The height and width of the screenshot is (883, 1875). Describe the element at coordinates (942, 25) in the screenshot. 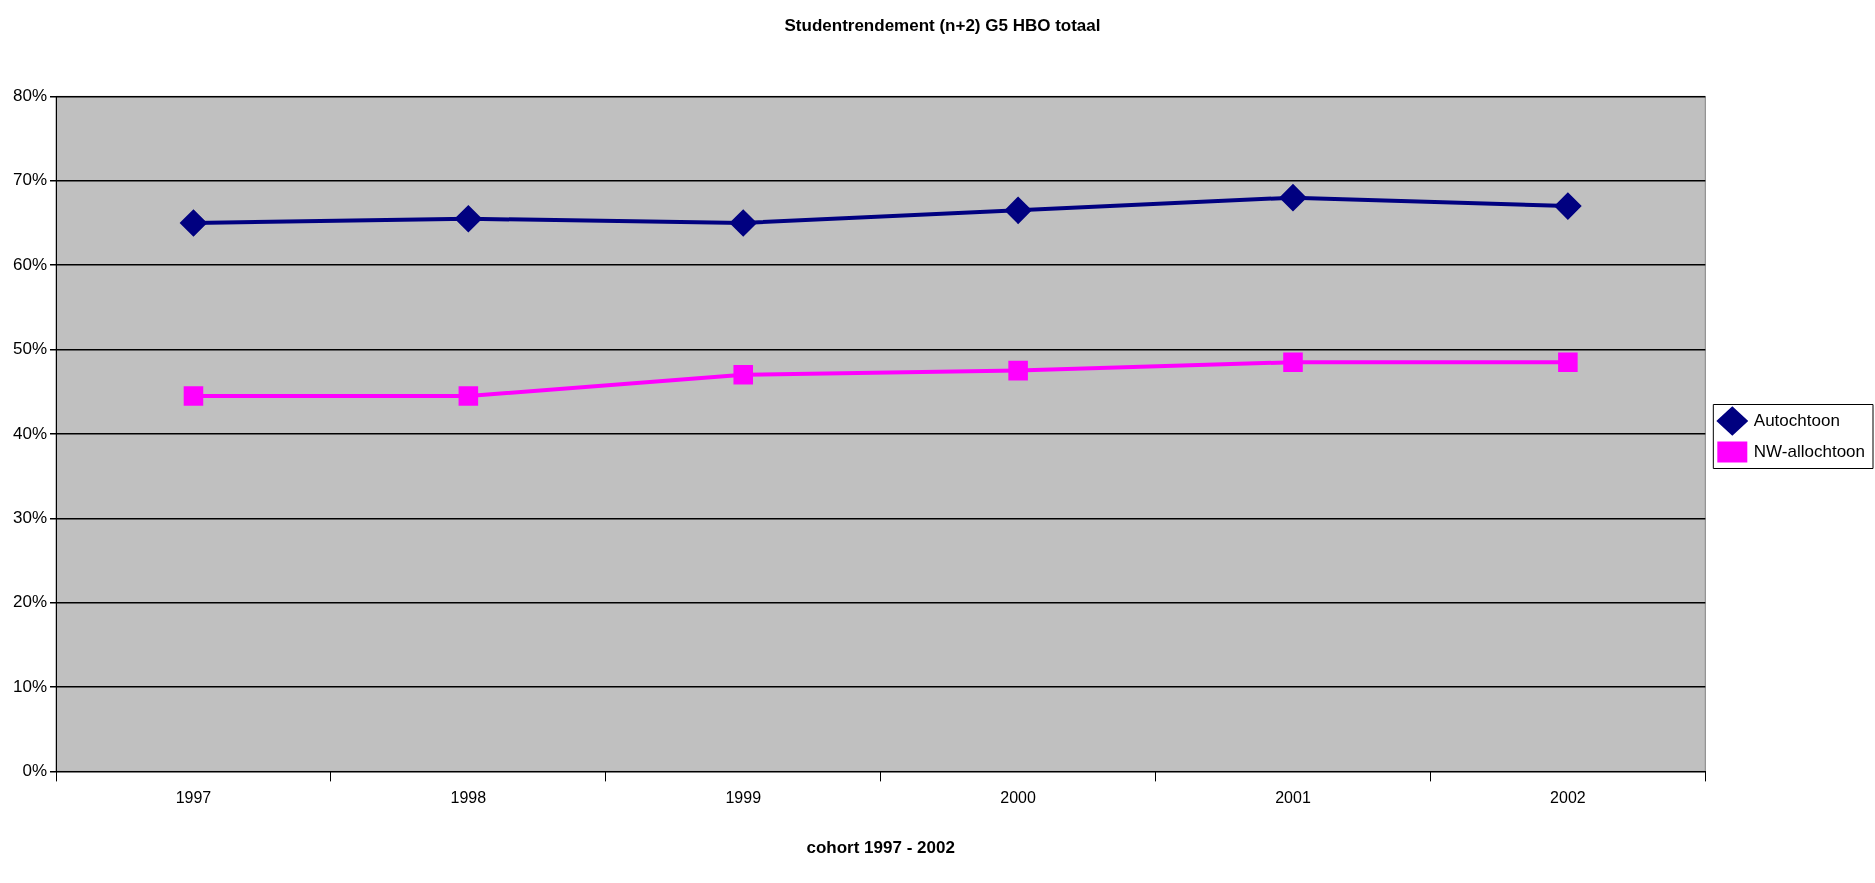

I see `chart-title: Studentrendement (n+2) G5 HBO totaal` at that location.